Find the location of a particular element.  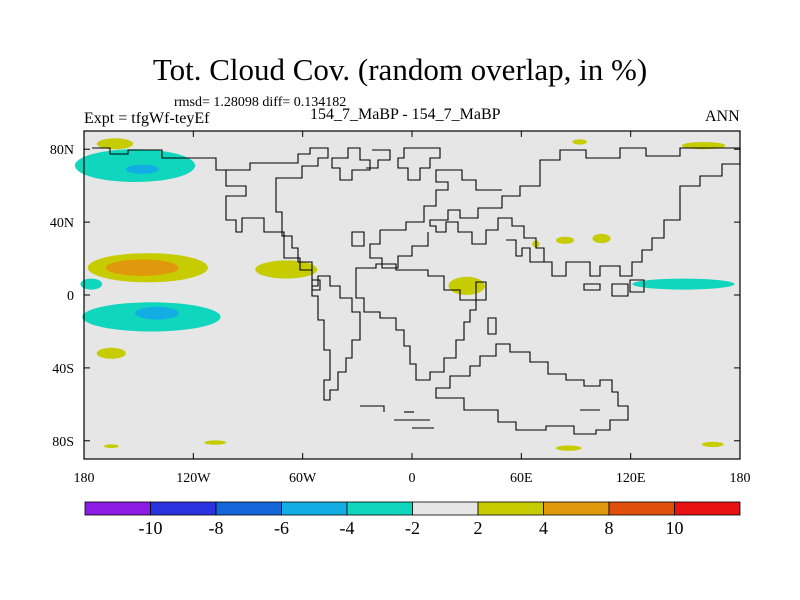

anomaly-north-pacific-subtropical-core is located at coordinates (142, 267).